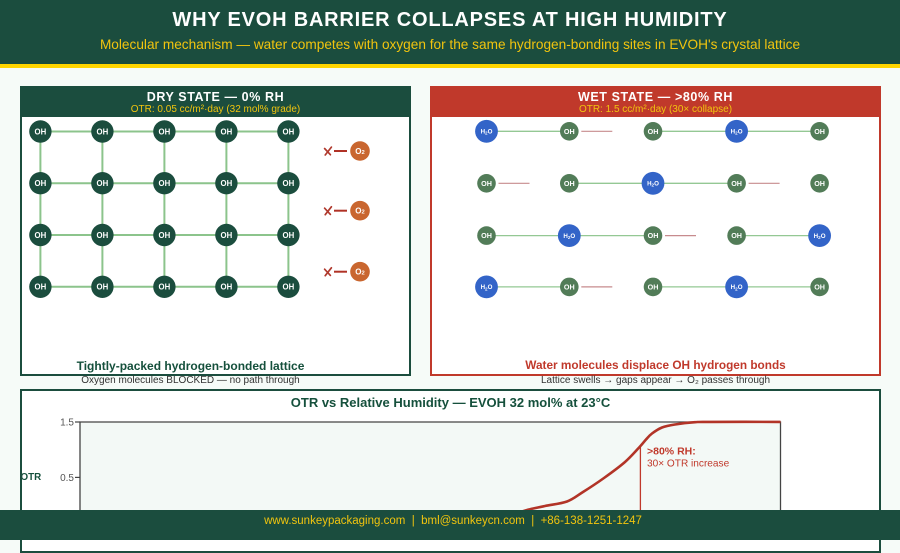  What do you see at coordinates (67, 423) in the screenshot?
I see `svg-text: 1.5` at bounding box center [67, 423].